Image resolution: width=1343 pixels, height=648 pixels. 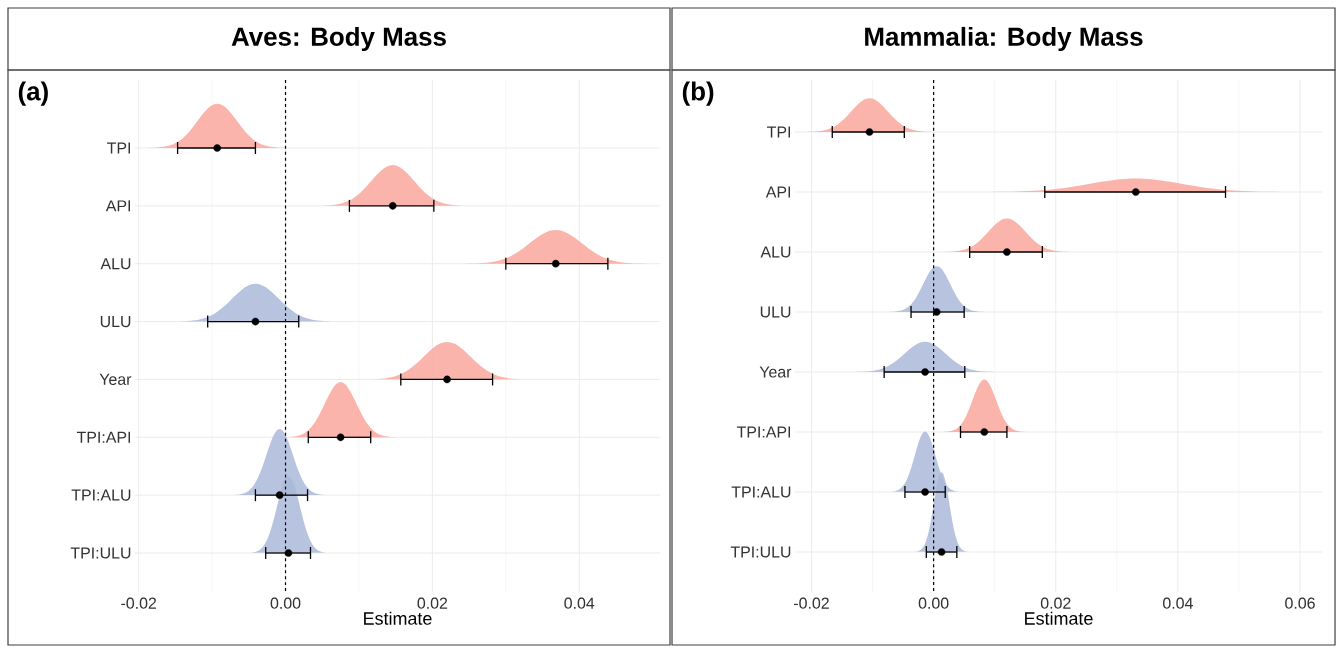 I want to click on x-tick-label: 0.06, so click(x=1300, y=603).